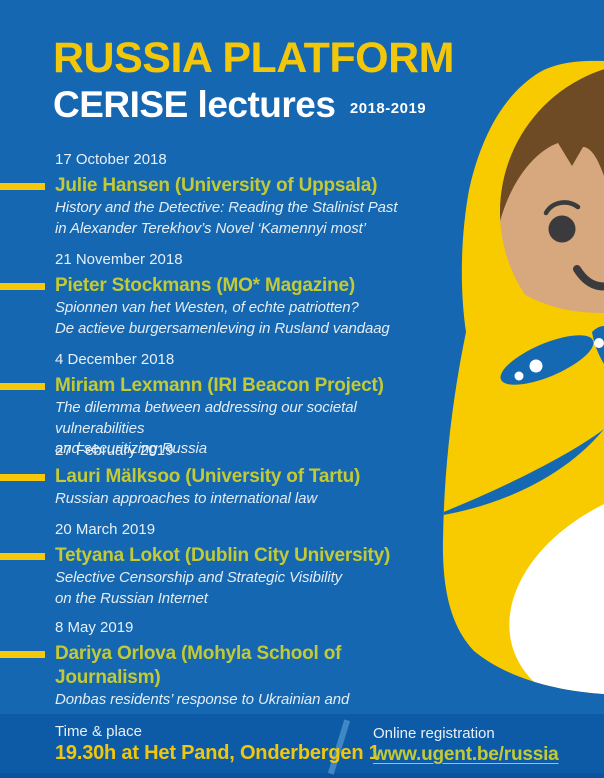 The image size is (604, 778). What do you see at coordinates (105, 529) in the screenshot?
I see `lecture-date: 20 March 2019` at bounding box center [105, 529].